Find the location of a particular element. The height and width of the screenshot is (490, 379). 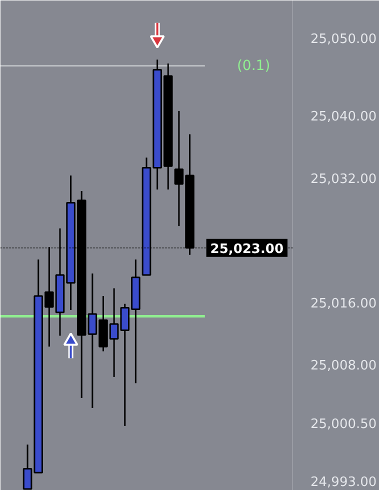

annotation: (0.1) is located at coordinates (253, 66).